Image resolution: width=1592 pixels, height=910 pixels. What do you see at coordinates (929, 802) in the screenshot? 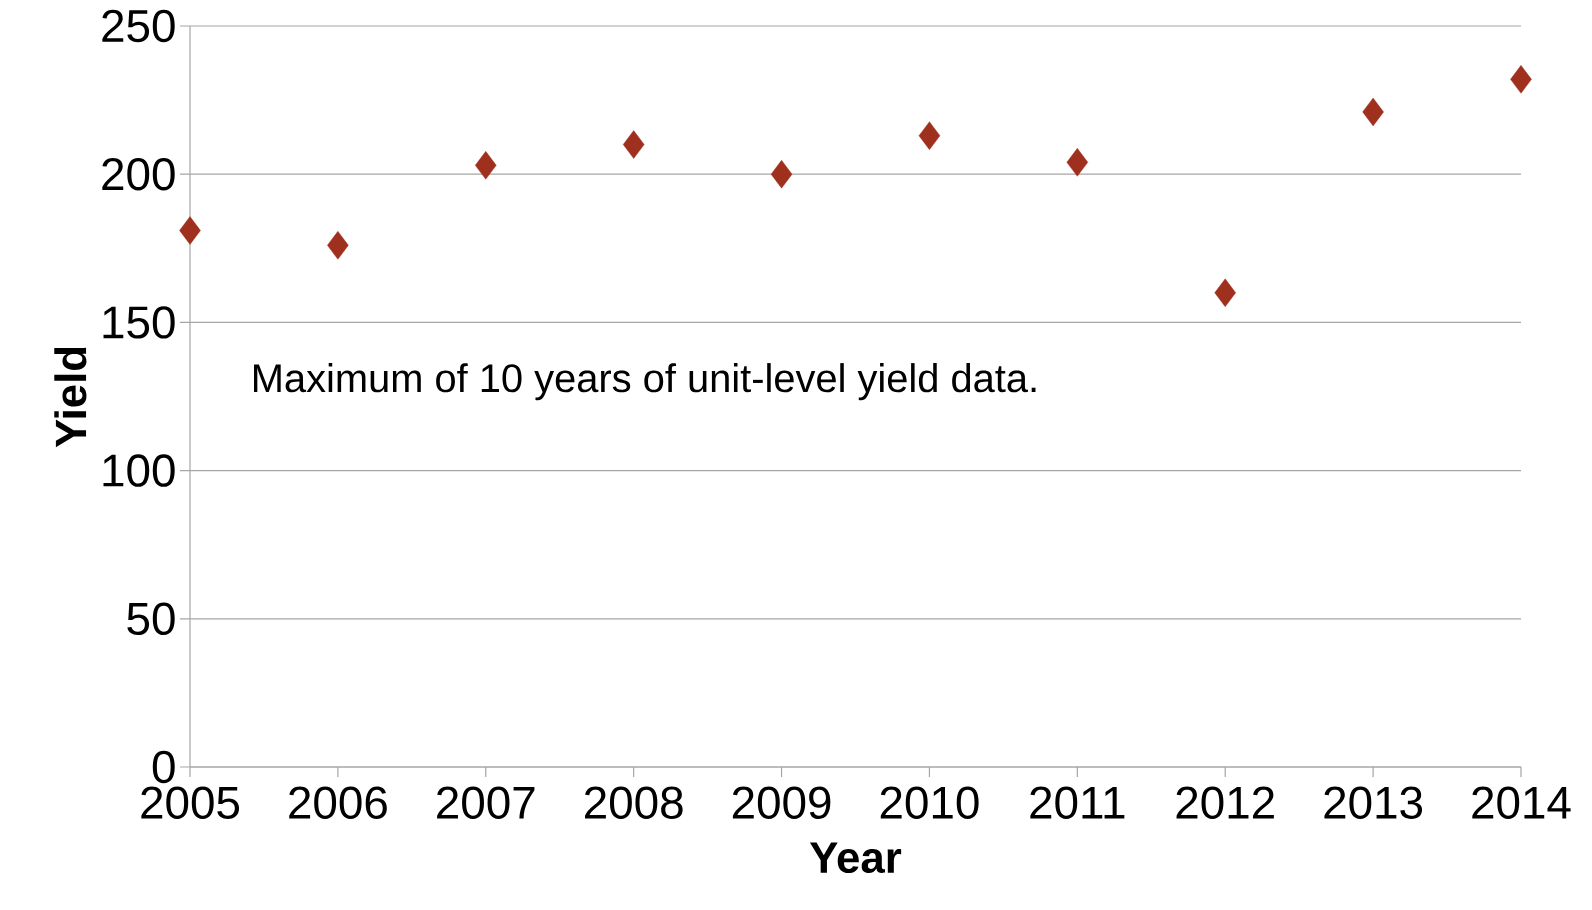
I see `x-tick-label: 2010` at bounding box center [929, 802].